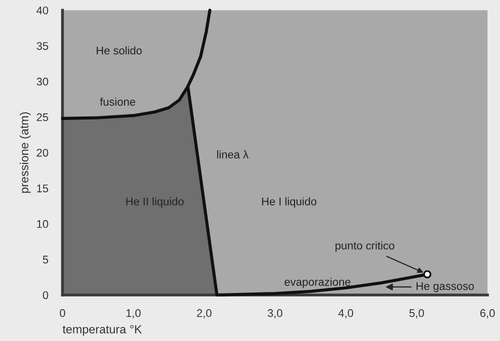 This screenshot has width=500, height=341. I want to click on y-tick-label: 10, so click(42, 224).